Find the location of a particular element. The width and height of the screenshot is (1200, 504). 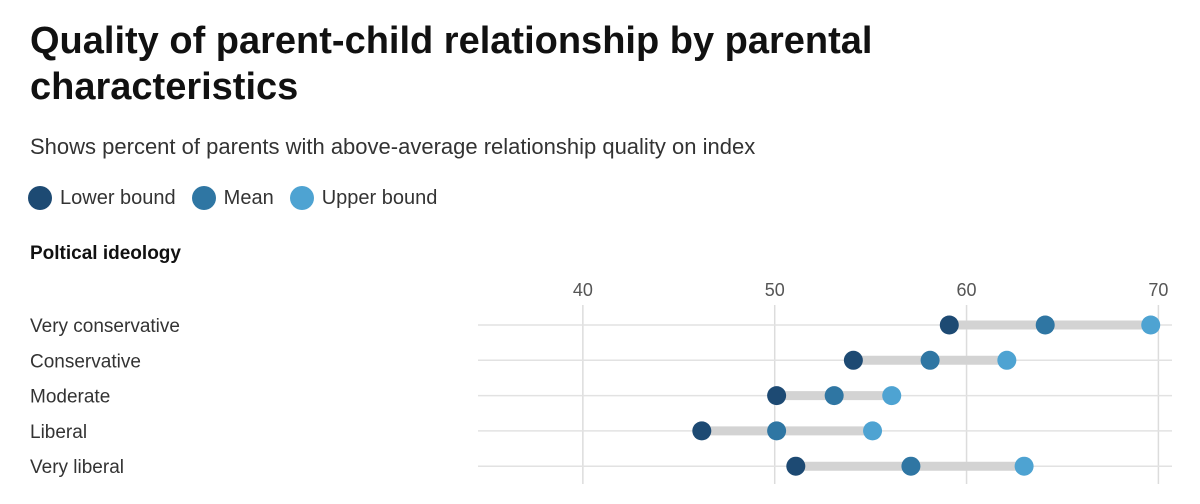

group-label-political-ideology: Poltical ideology is located at coordinates (105, 253).